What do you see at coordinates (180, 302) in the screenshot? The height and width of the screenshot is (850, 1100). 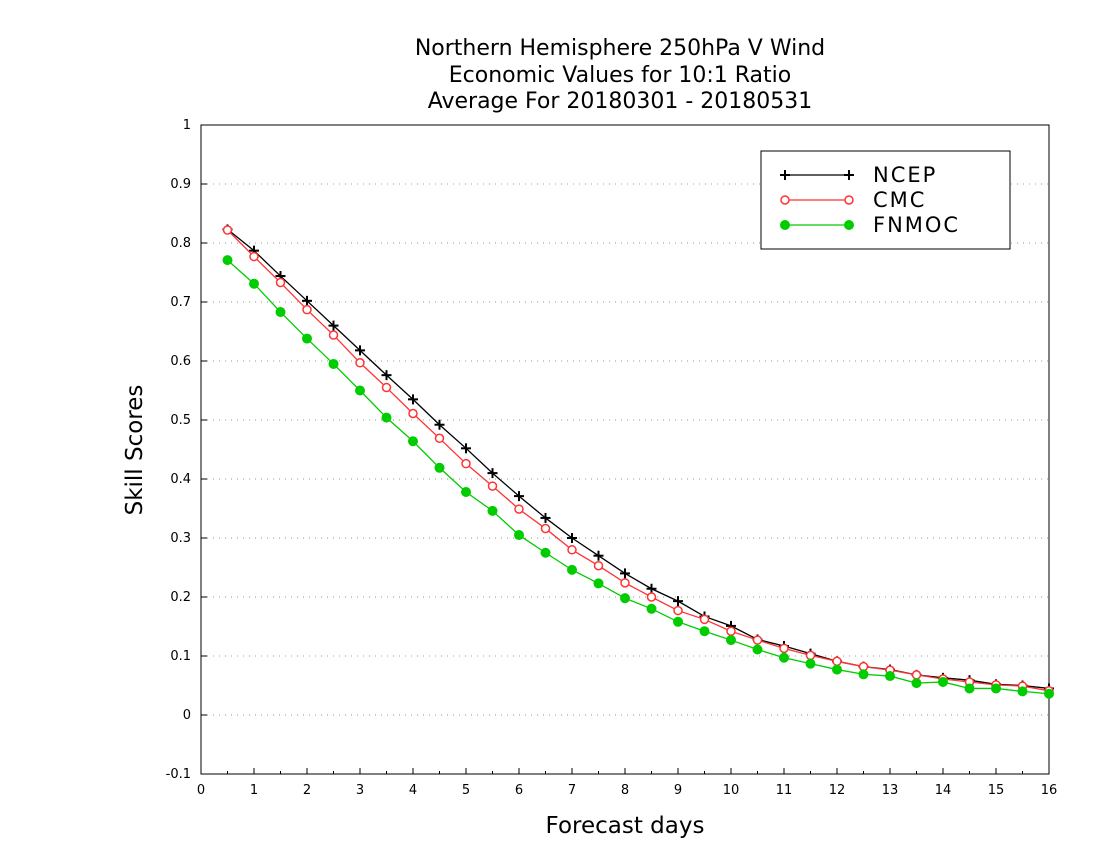 I see `y-tick-label: 0.7` at bounding box center [180, 302].